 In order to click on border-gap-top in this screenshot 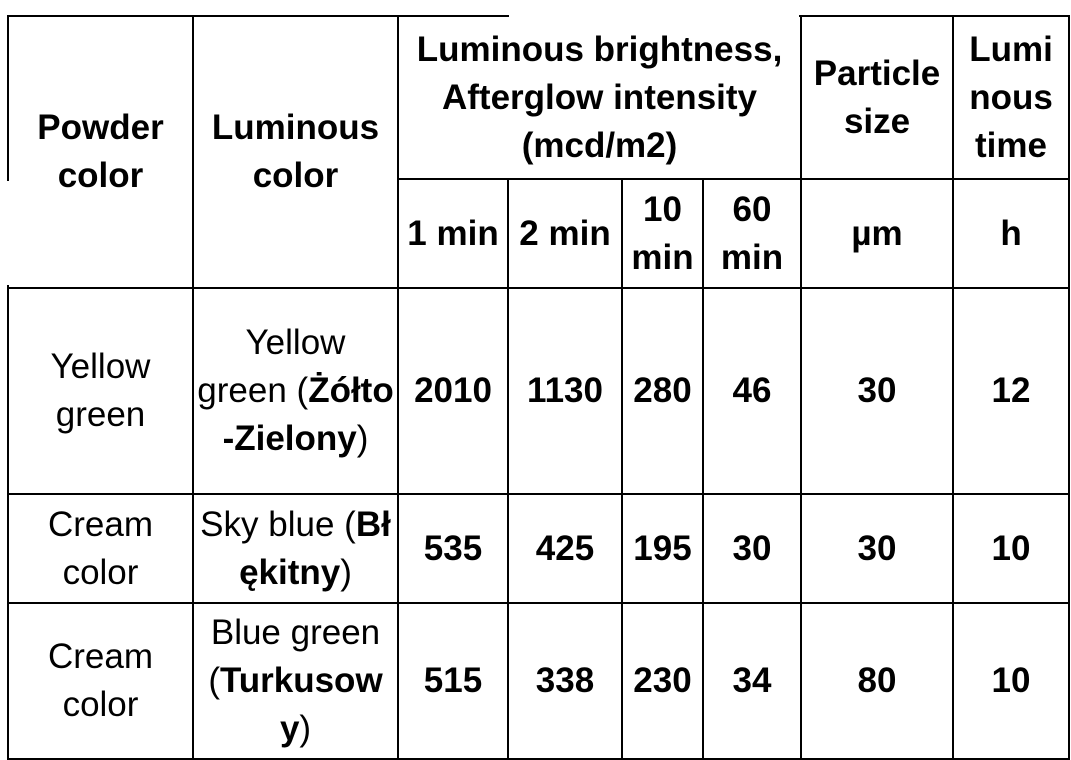, I will do `click(654, 15)`.